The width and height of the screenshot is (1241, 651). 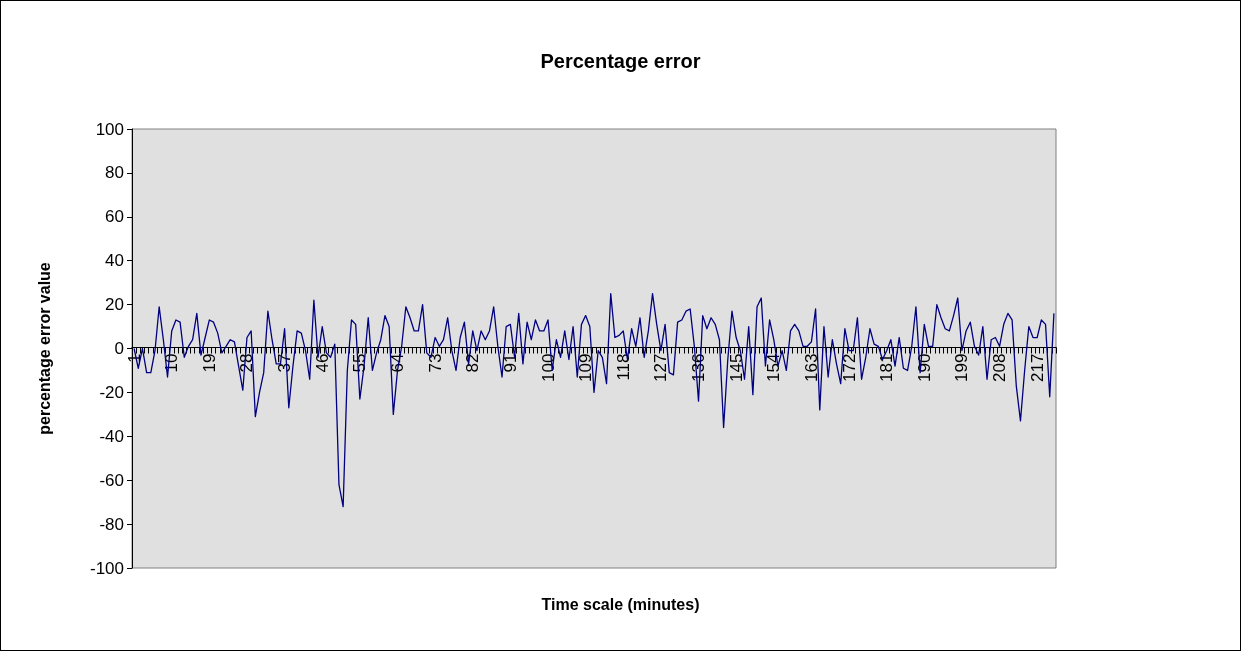 What do you see at coordinates (1037, 367) in the screenshot?
I see `x-tick-label: 217` at bounding box center [1037, 367].